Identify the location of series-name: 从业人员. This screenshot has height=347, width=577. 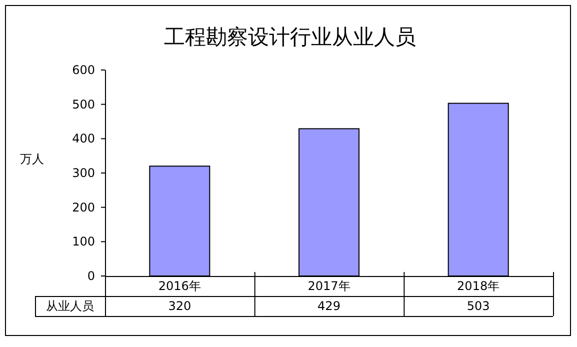
(70, 306).